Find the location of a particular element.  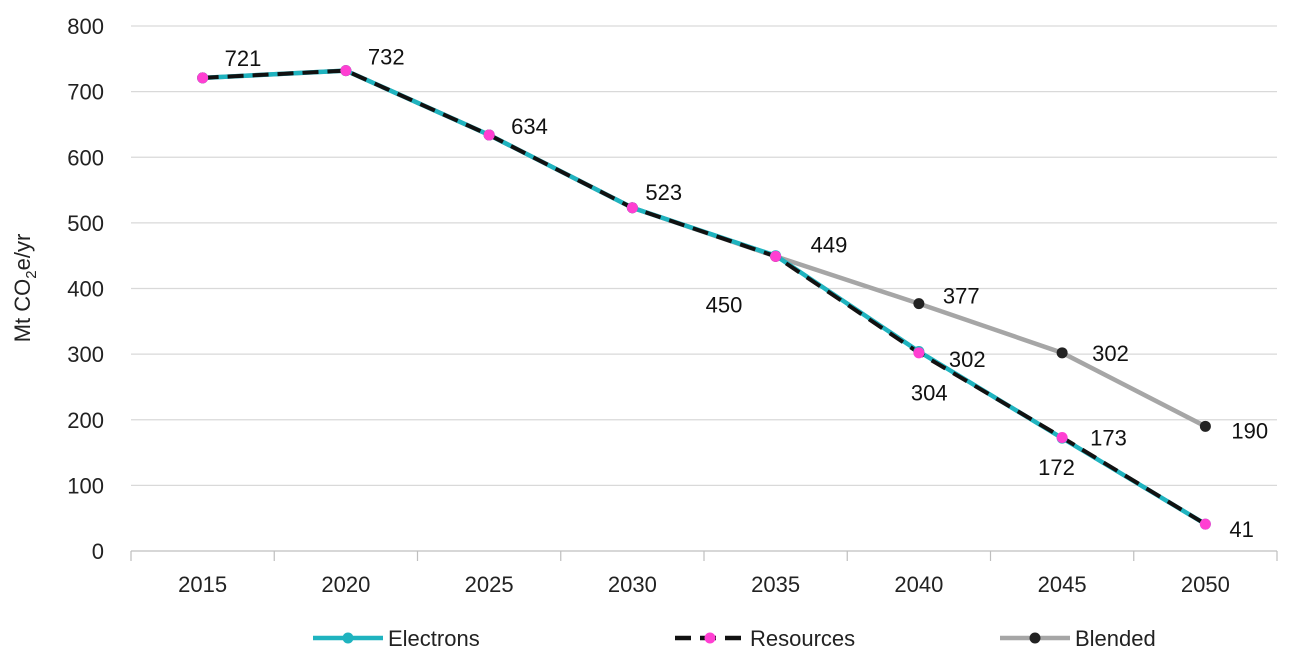

y-tick-labels: 0 100 200 300 400 500 600 700 800 is located at coordinates (85, 289).